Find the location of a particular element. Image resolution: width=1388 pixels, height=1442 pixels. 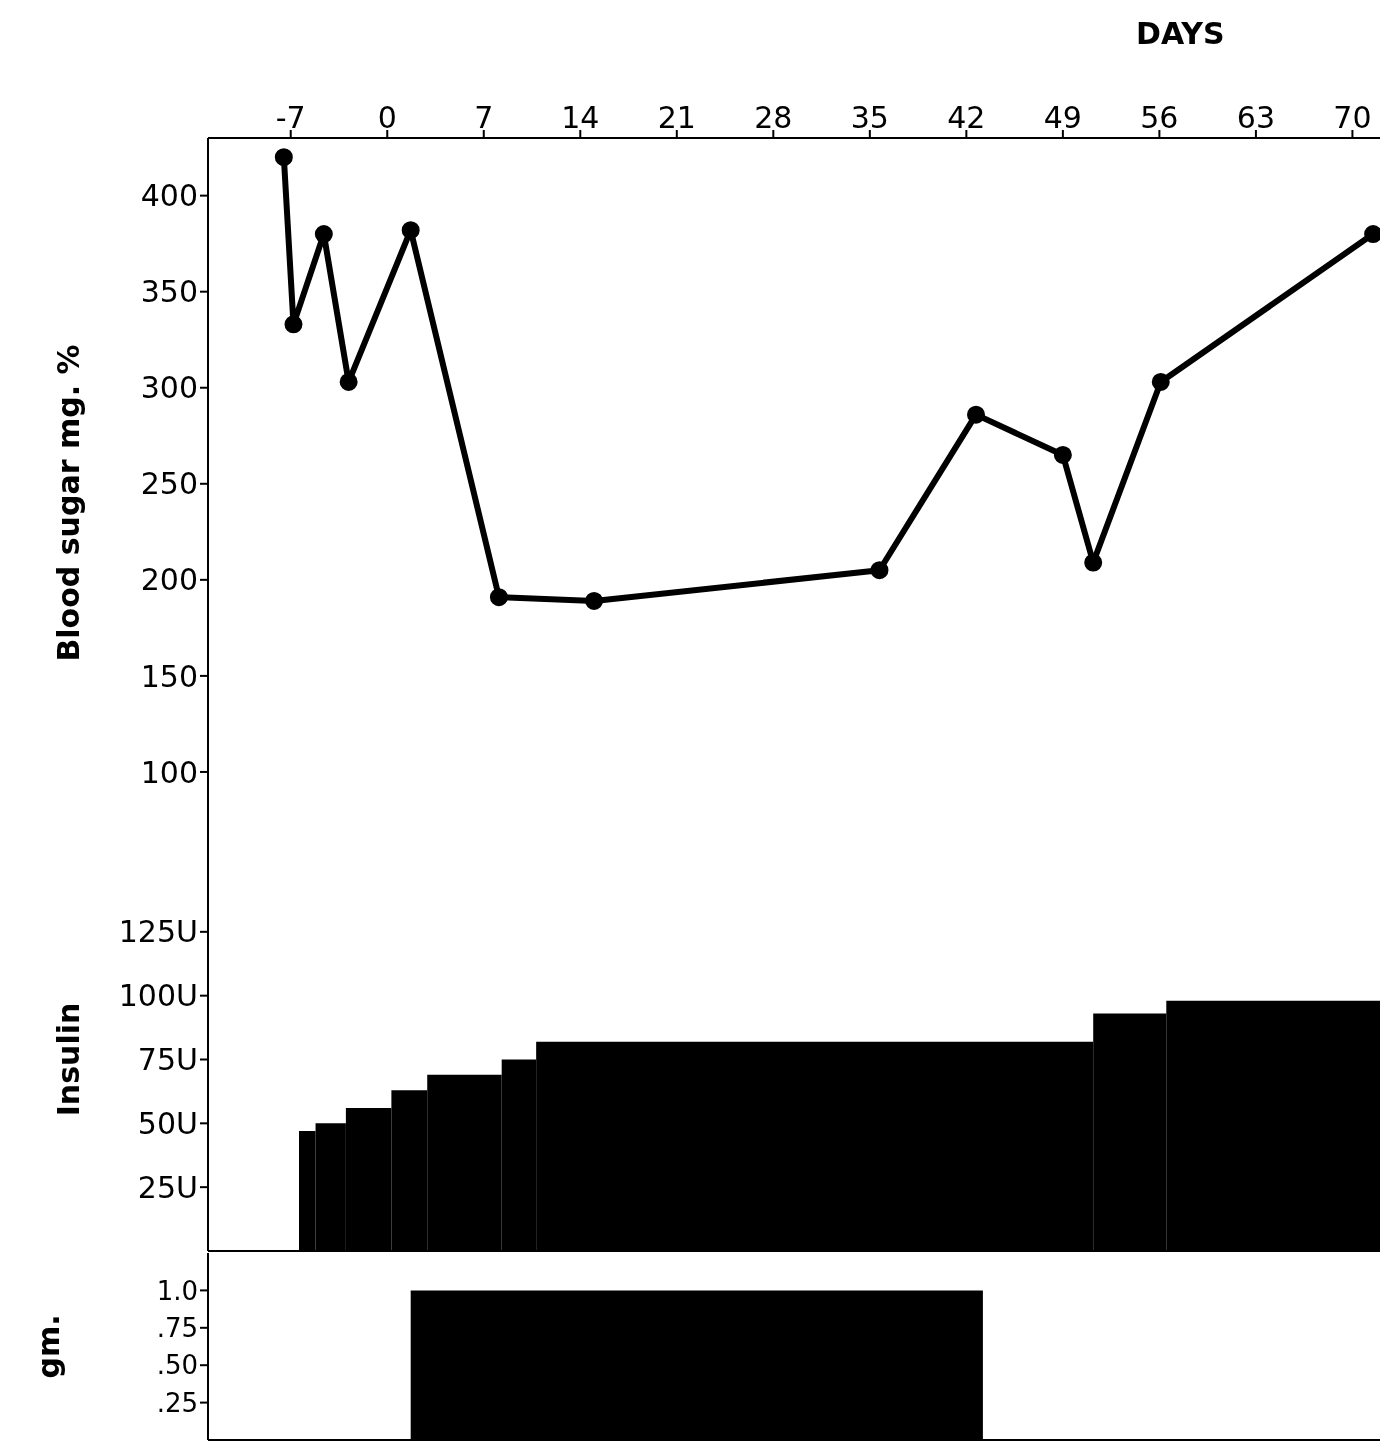

x-tick-label: 42 is located at coordinates (966, 117).